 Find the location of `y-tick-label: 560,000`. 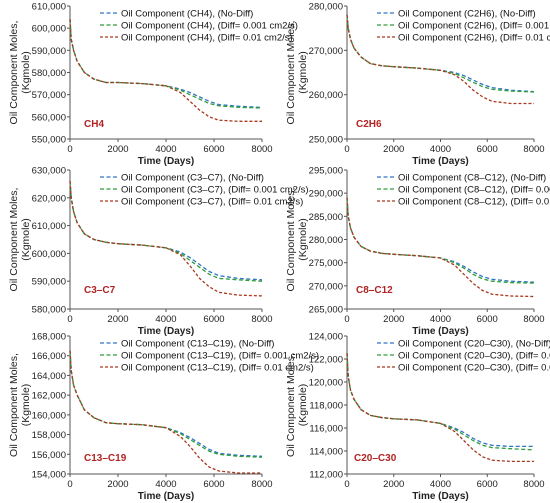

y-tick-label: 560,000 is located at coordinates (49, 117).